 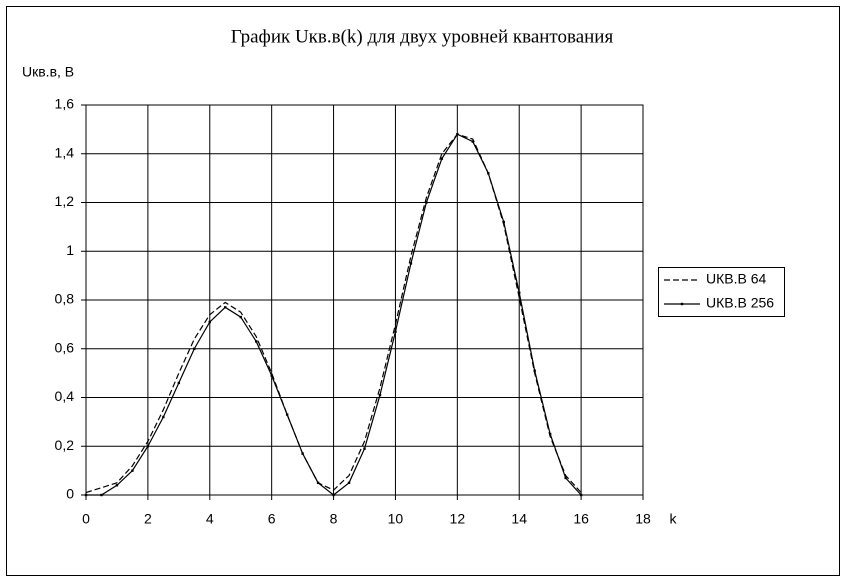 What do you see at coordinates (65, 104) in the screenshot?
I see `y-tick-label: 1,6` at bounding box center [65, 104].